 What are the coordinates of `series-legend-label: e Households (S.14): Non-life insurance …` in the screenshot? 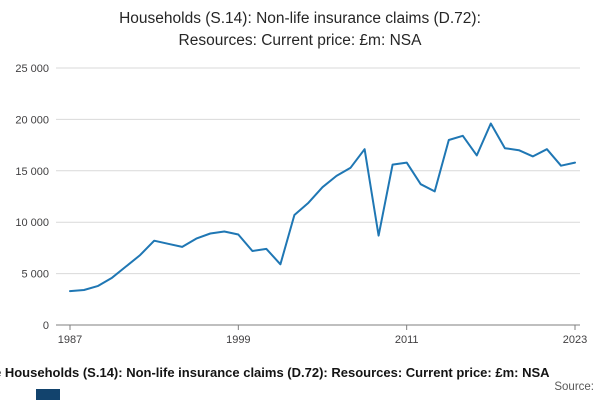 It's located at (275, 372).